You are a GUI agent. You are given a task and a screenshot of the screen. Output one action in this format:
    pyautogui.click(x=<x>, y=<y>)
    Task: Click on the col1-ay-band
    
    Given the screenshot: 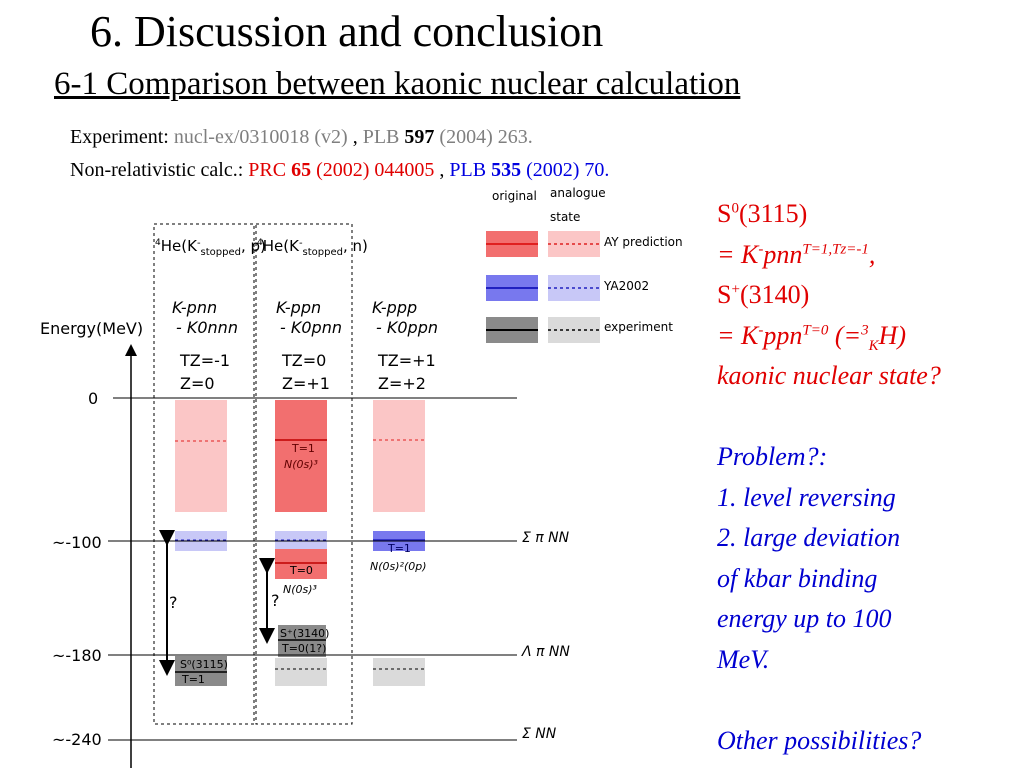 What is the action you would take?
    pyautogui.click(x=201, y=456)
    